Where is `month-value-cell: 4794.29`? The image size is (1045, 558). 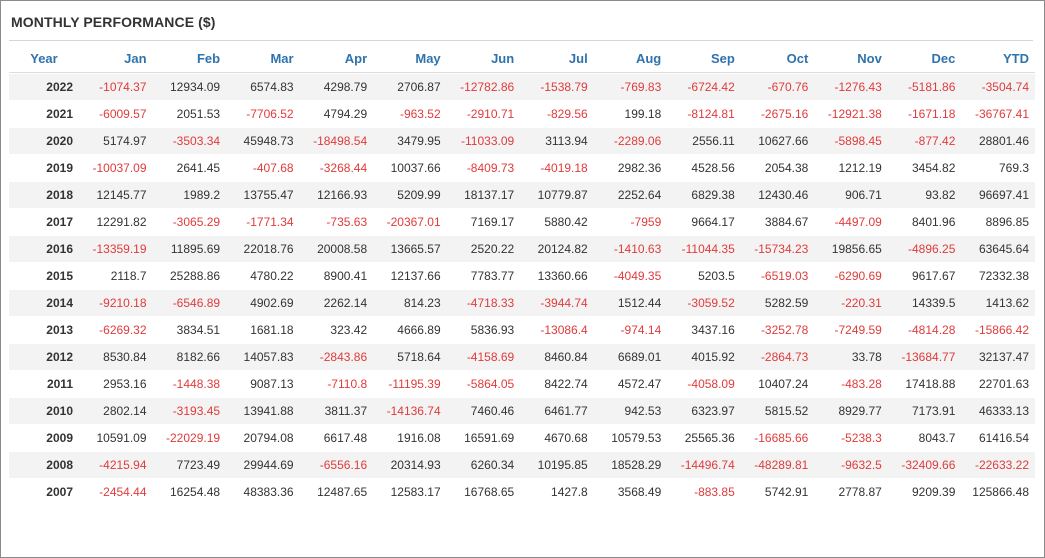
month-value-cell: 4794.29 is located at coordinates (336, 114).